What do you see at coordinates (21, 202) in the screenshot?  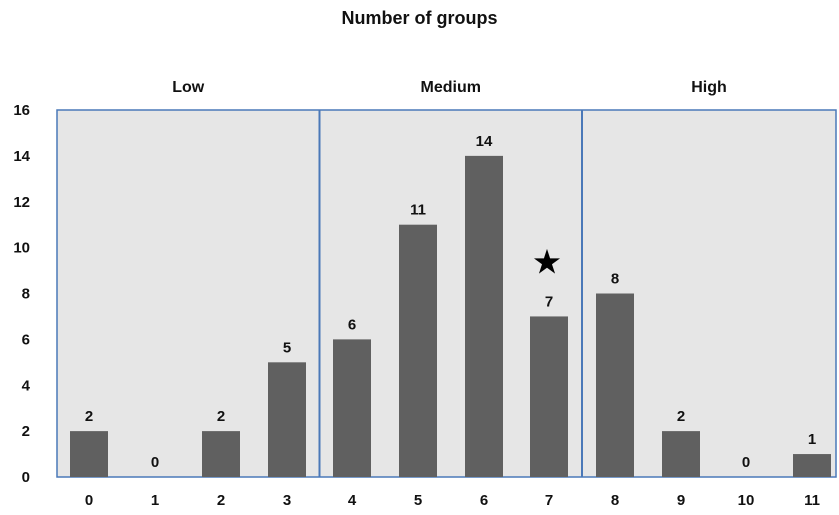 I see `y-tick-label: 12` at bounding box center [21, 202].